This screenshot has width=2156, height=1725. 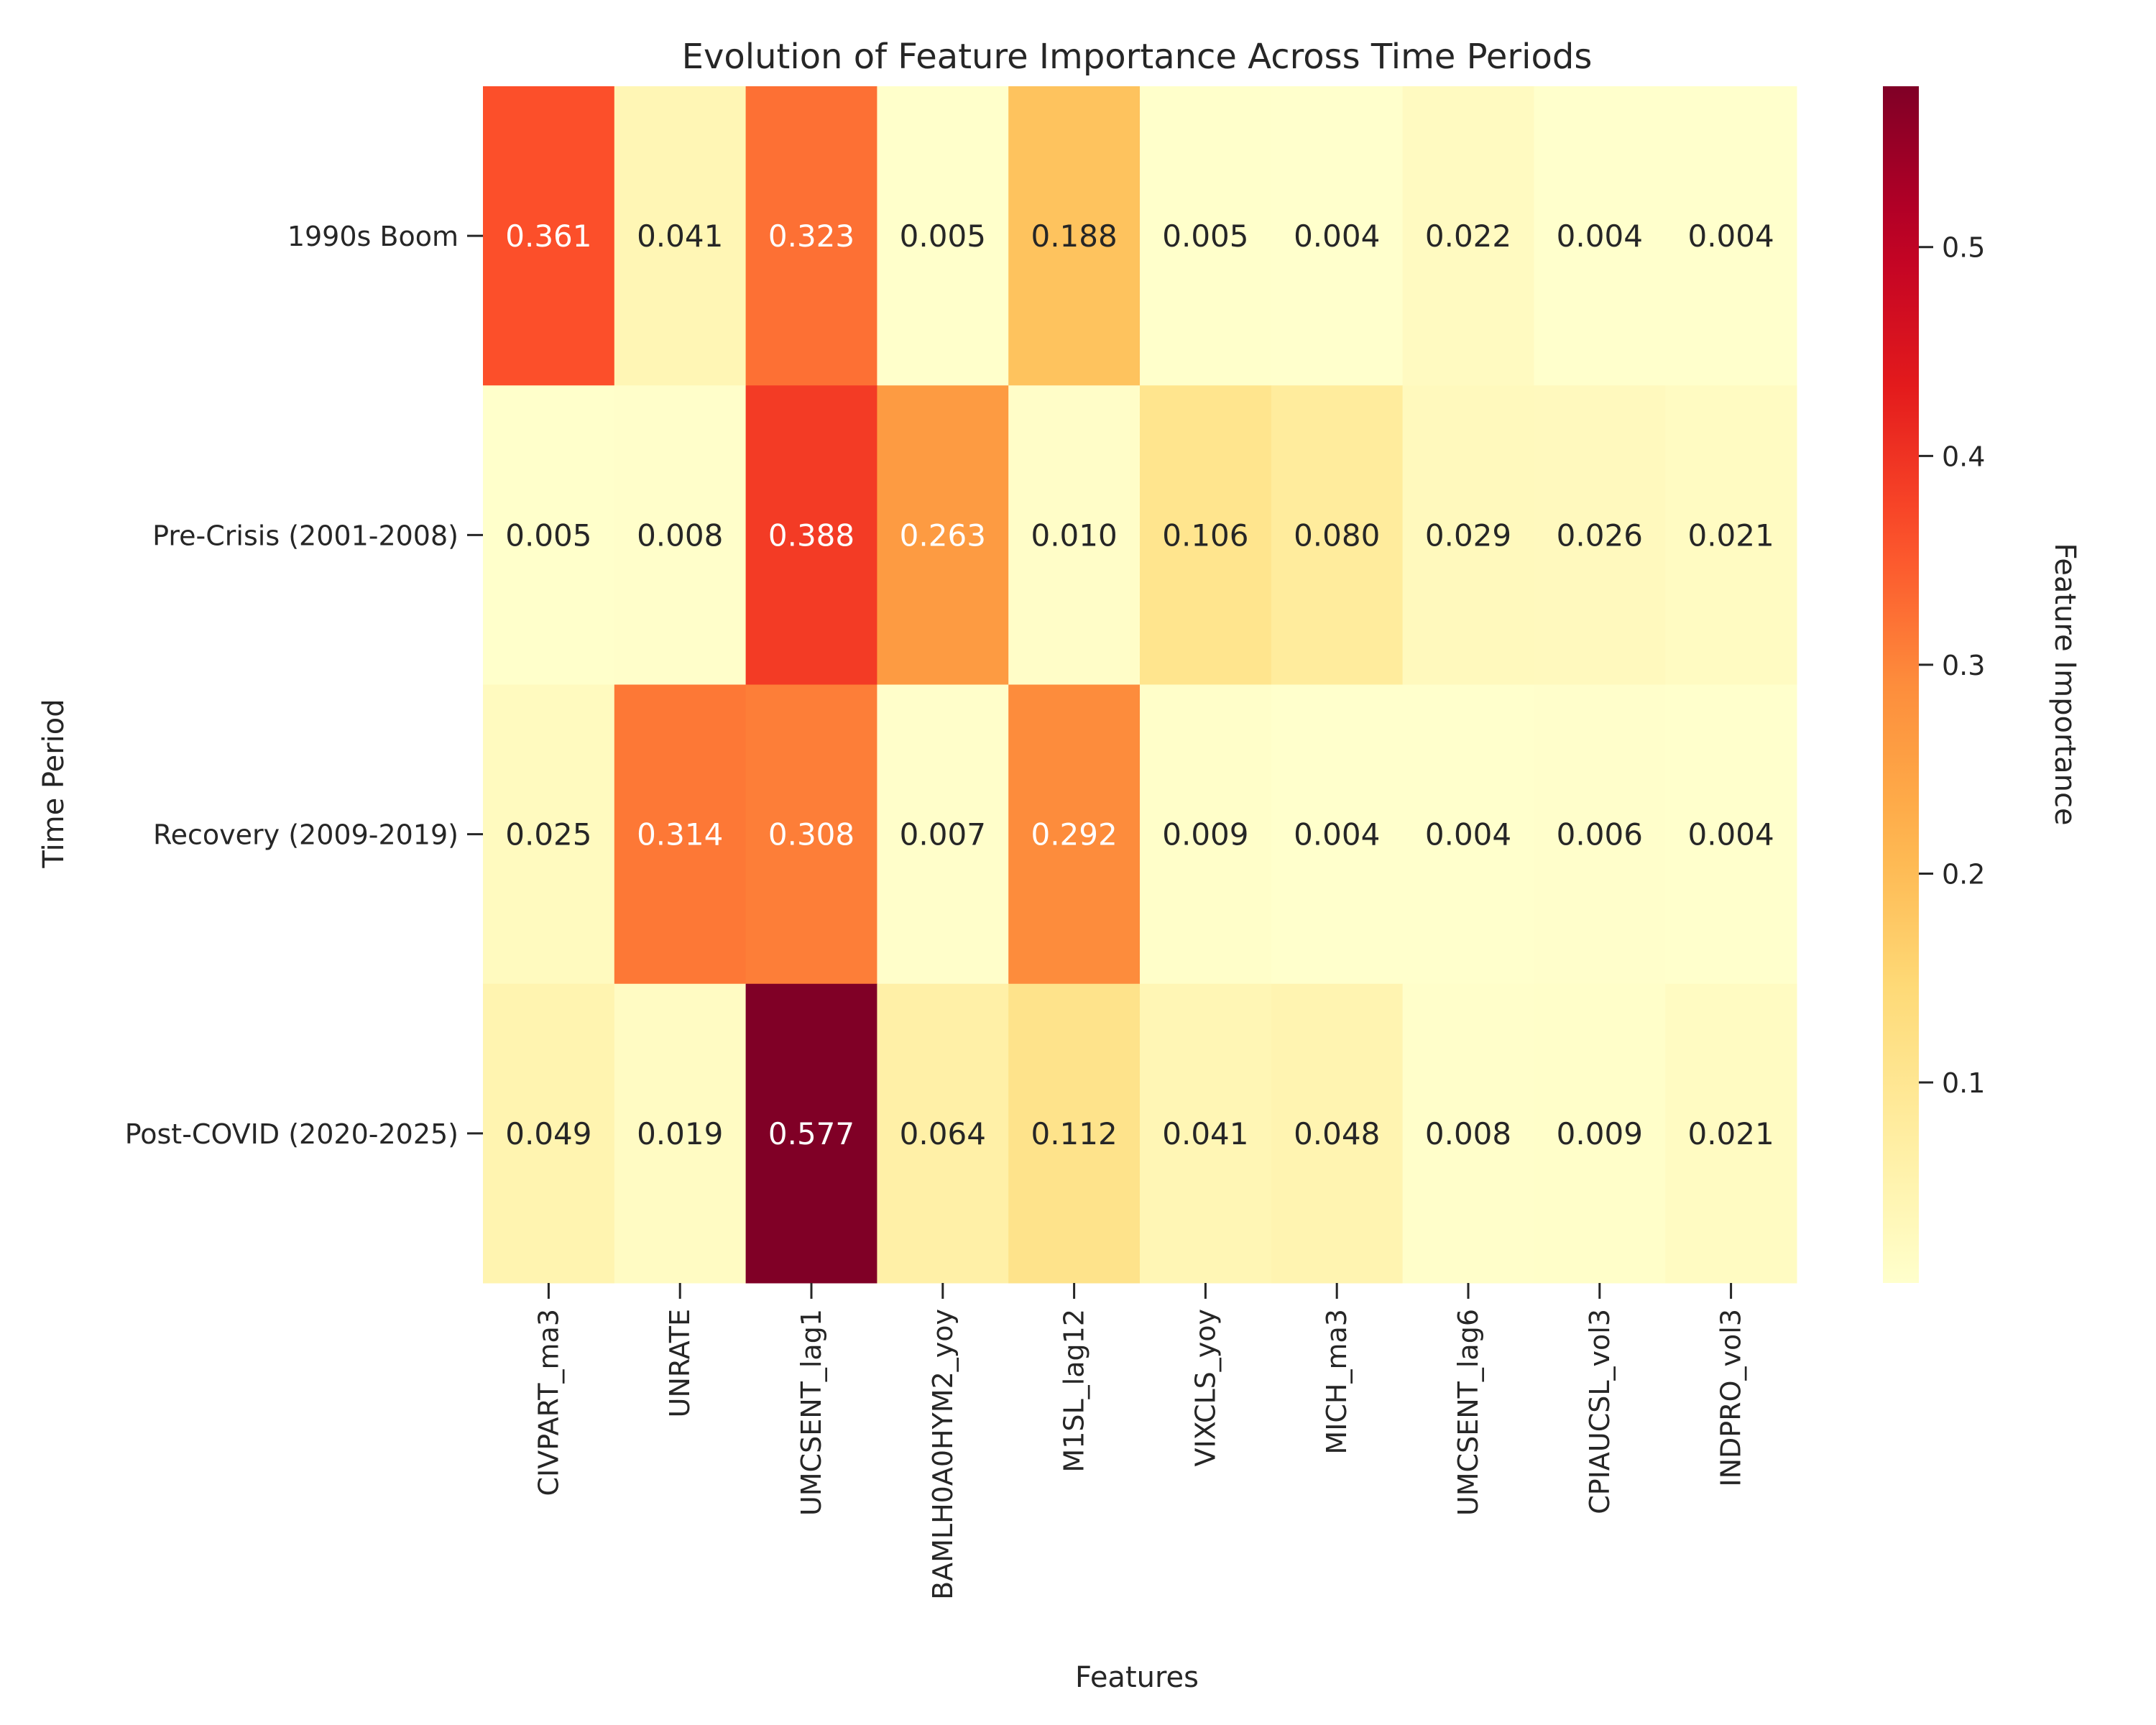 I want to click on x-tick-label: VIXCLS_yoy, so click(x=1205, y=1388).